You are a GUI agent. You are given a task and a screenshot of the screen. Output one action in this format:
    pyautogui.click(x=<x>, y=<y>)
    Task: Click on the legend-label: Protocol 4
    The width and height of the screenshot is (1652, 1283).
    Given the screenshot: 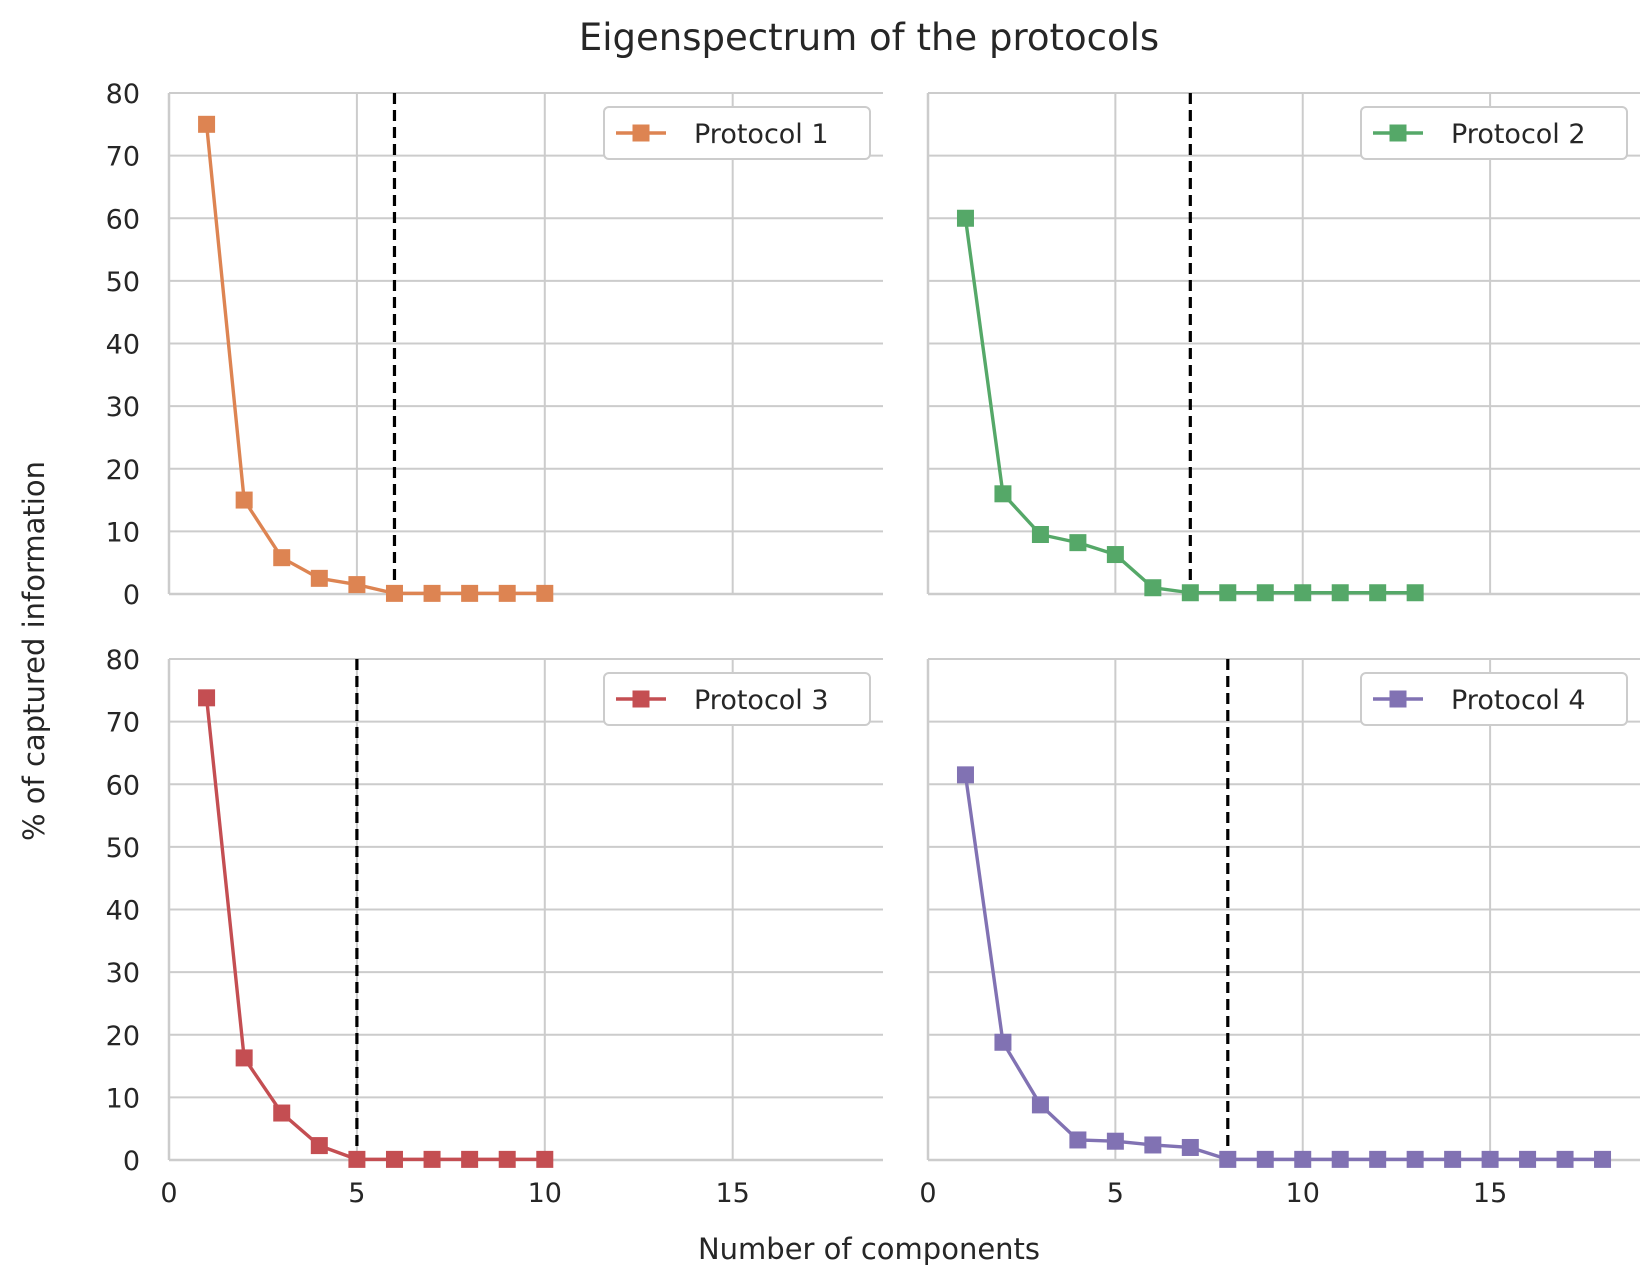 What is the action you would take?
    pyautogui.click(x=1518, y=700)
    